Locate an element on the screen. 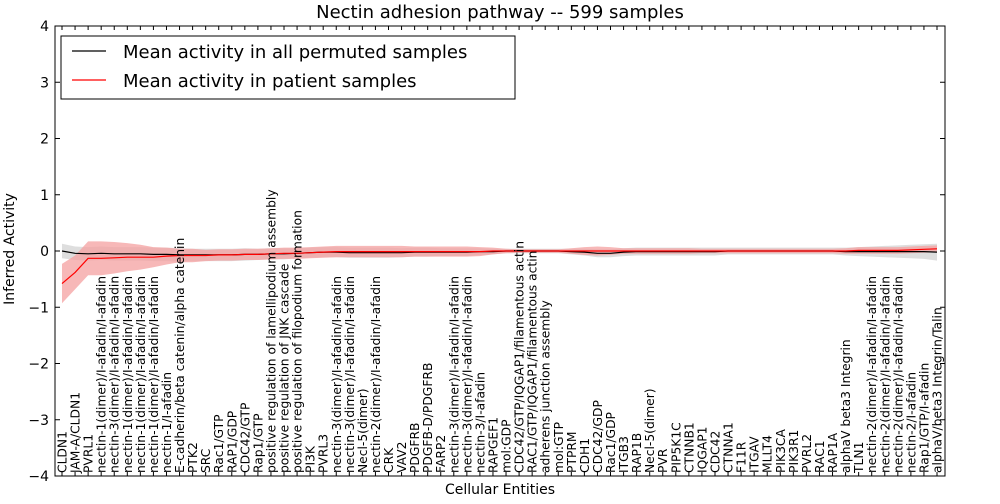  x-tick-label: RAPGEF1 is located at coordinates (494, 445).